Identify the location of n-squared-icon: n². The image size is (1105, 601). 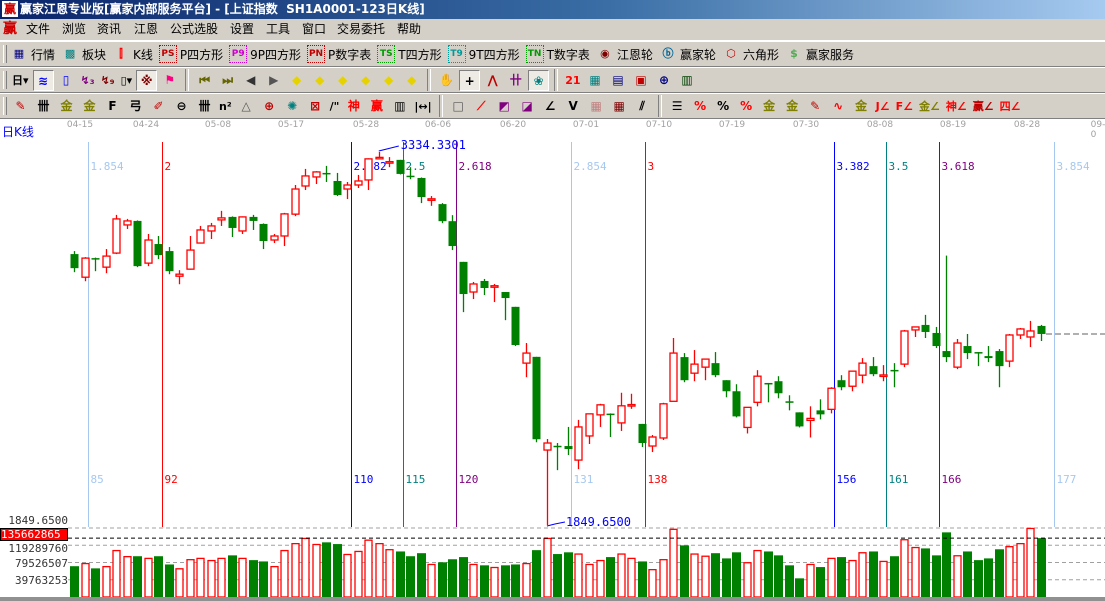
(225, 106).